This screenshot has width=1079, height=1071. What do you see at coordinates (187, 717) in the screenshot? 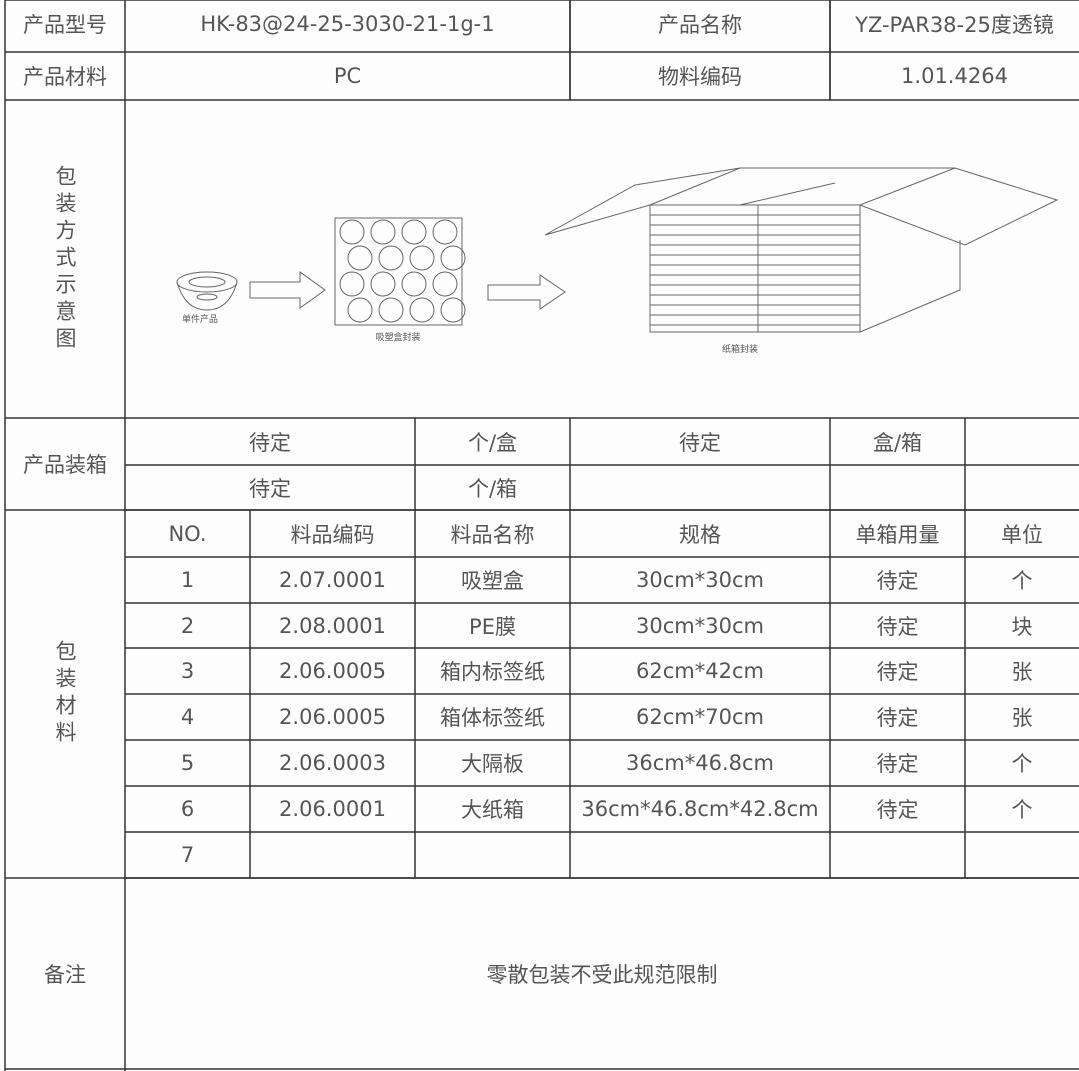
I see `cell: 4` at bounding box center [187, 717].